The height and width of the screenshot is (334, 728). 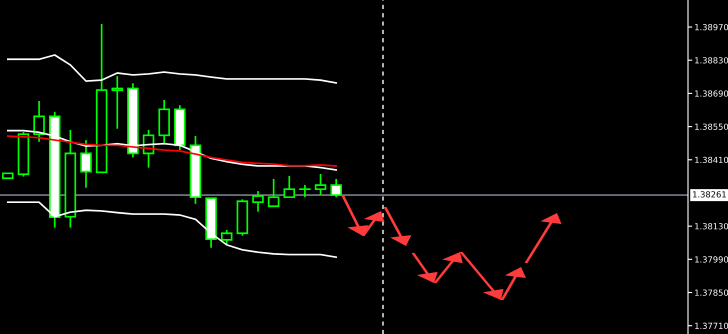 I want to click on y-tick-label: 1.37850, so click(x=711, y=293).